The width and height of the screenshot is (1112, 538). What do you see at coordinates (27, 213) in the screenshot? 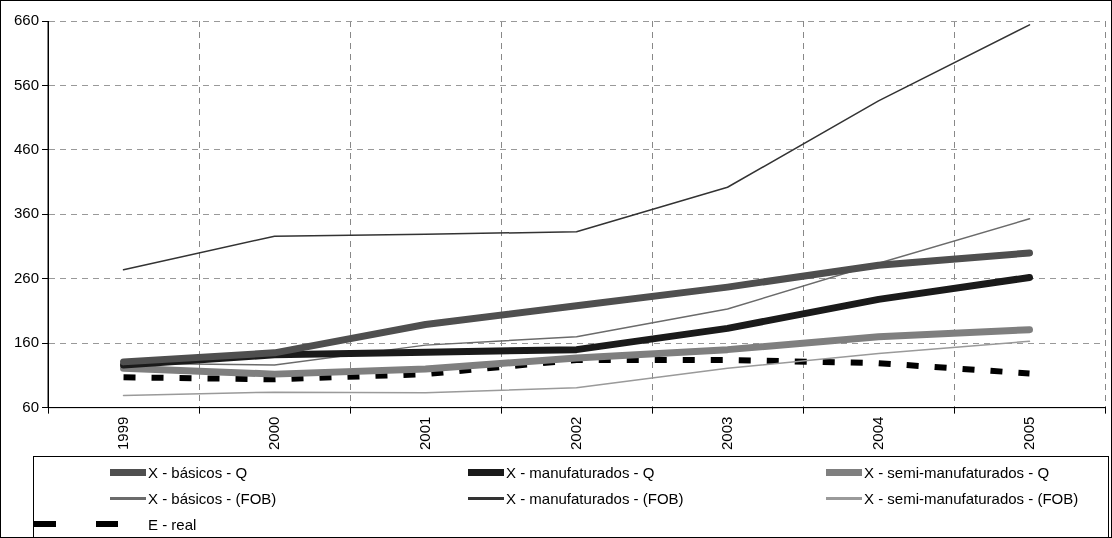
I see `y-tick-label: 360` at bounding box center [27, 213].